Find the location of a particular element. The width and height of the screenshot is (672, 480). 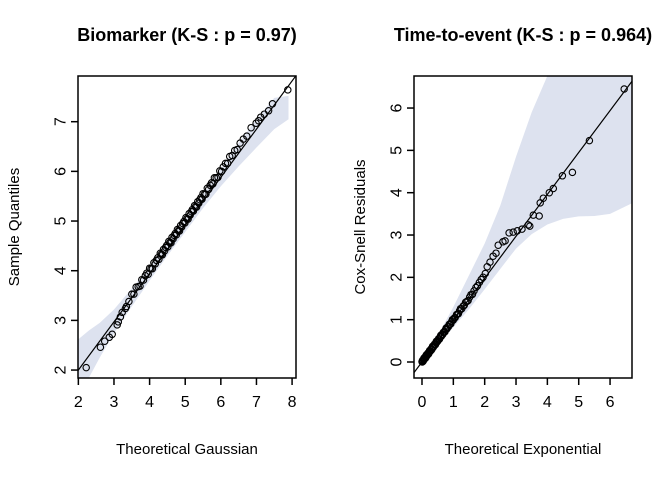

x-axis-label-left: Theoretical Gaussian is located at coordinates (187, 449).